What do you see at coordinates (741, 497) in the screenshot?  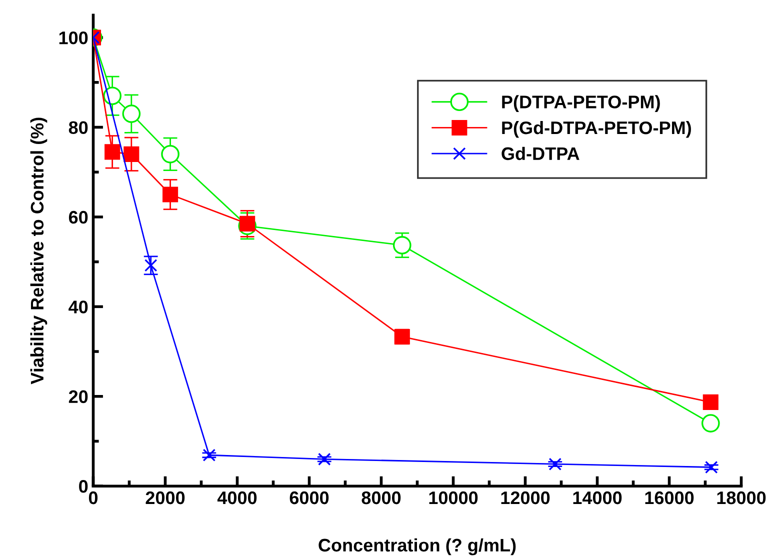 I see `x-tick-label: 18000` at bounding box center [741, 497].